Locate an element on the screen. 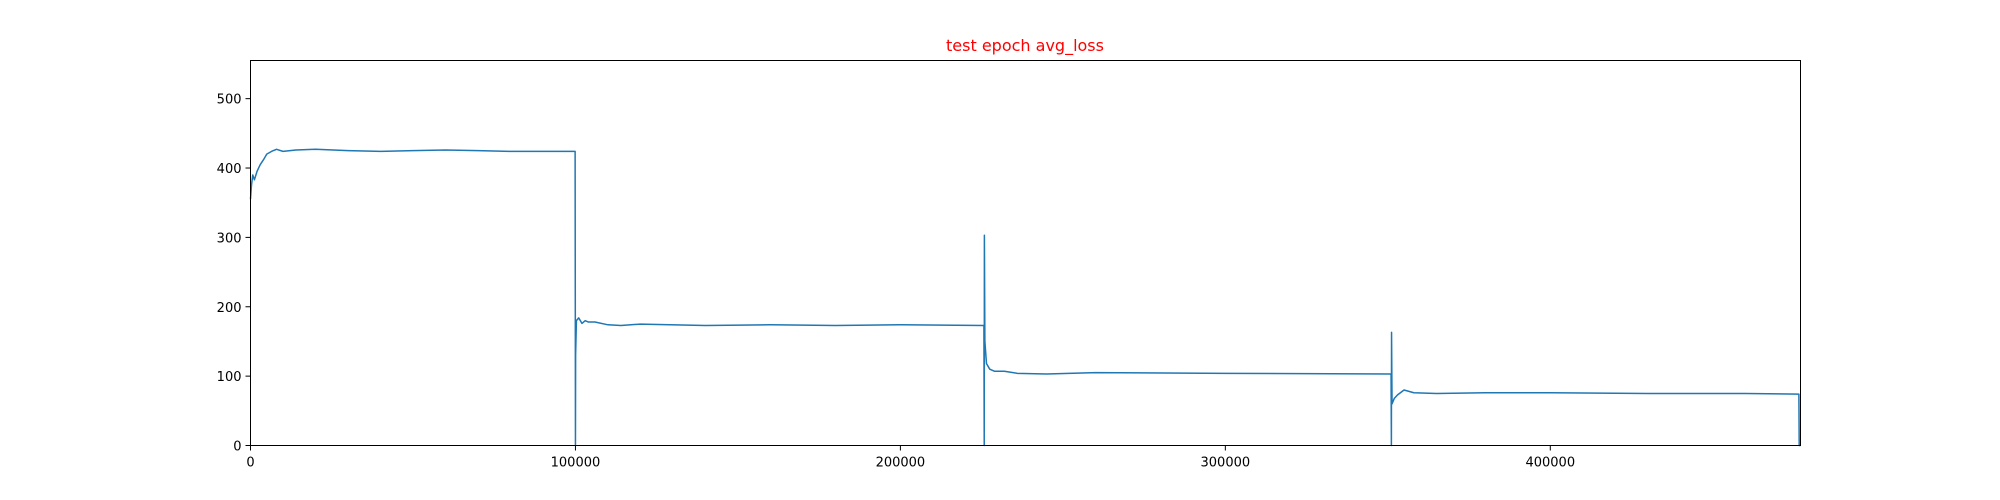  y-tick-label: 200 is located at coordinates (229, 308).